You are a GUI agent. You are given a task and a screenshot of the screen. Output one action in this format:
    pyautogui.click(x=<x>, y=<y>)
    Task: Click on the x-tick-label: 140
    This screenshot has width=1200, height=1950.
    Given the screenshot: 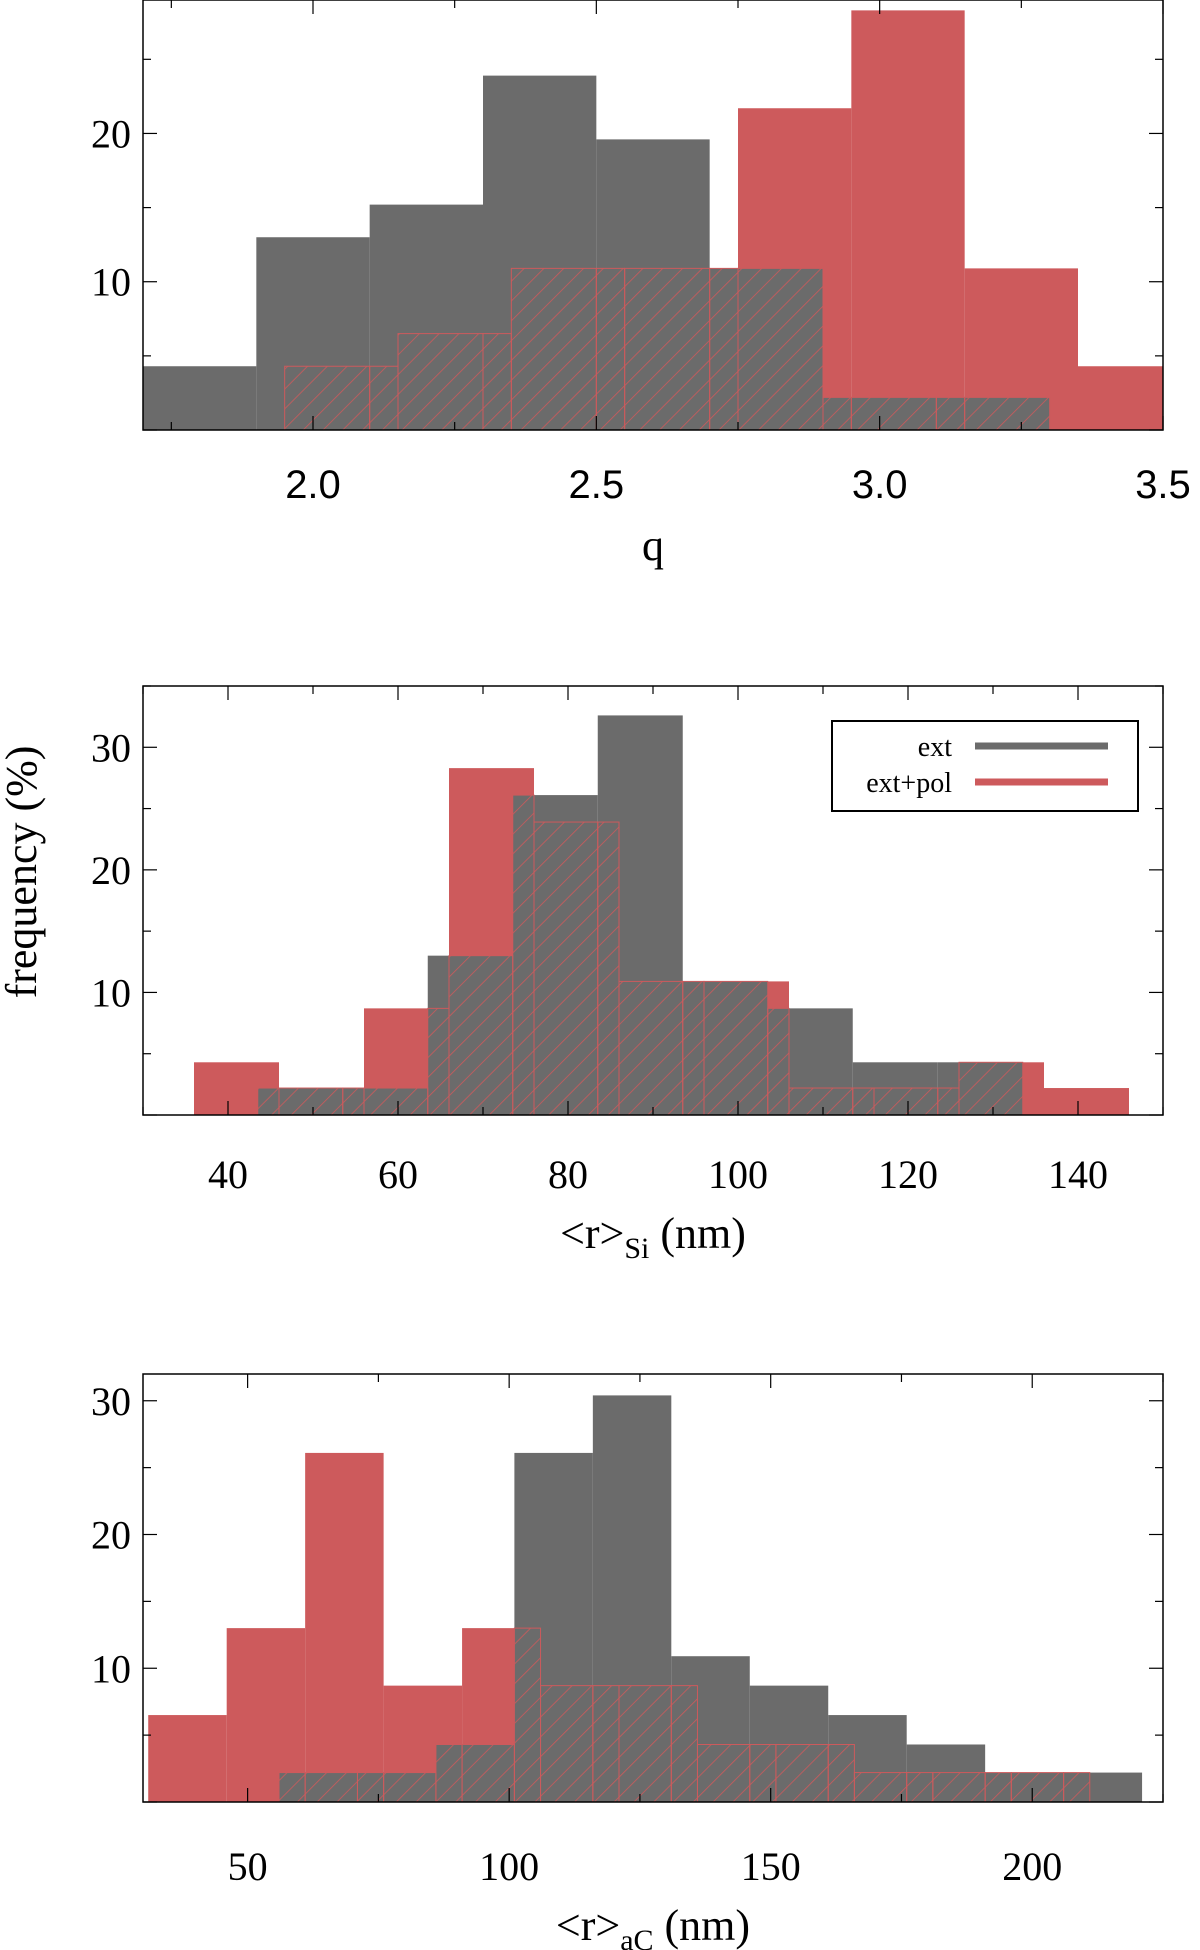 What is the action you would take?
    pyautogui.click(x=1078, y=1174)
    